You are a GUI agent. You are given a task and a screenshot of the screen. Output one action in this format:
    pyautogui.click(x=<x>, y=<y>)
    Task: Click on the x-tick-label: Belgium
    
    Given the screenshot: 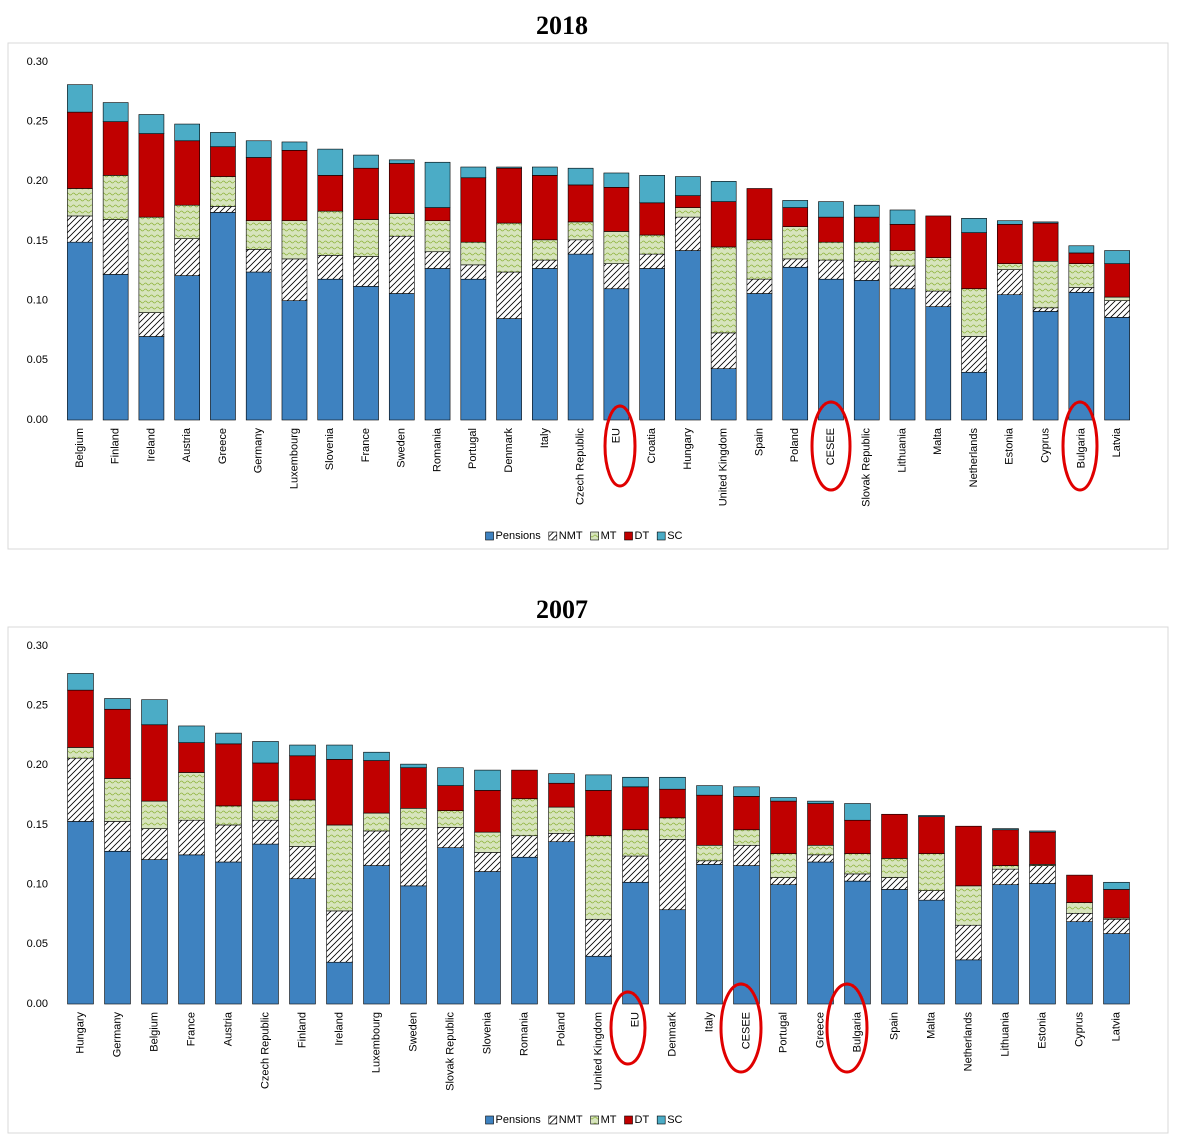 What is the action you would take?
    pyautogui.click(x=80, y=448)
    